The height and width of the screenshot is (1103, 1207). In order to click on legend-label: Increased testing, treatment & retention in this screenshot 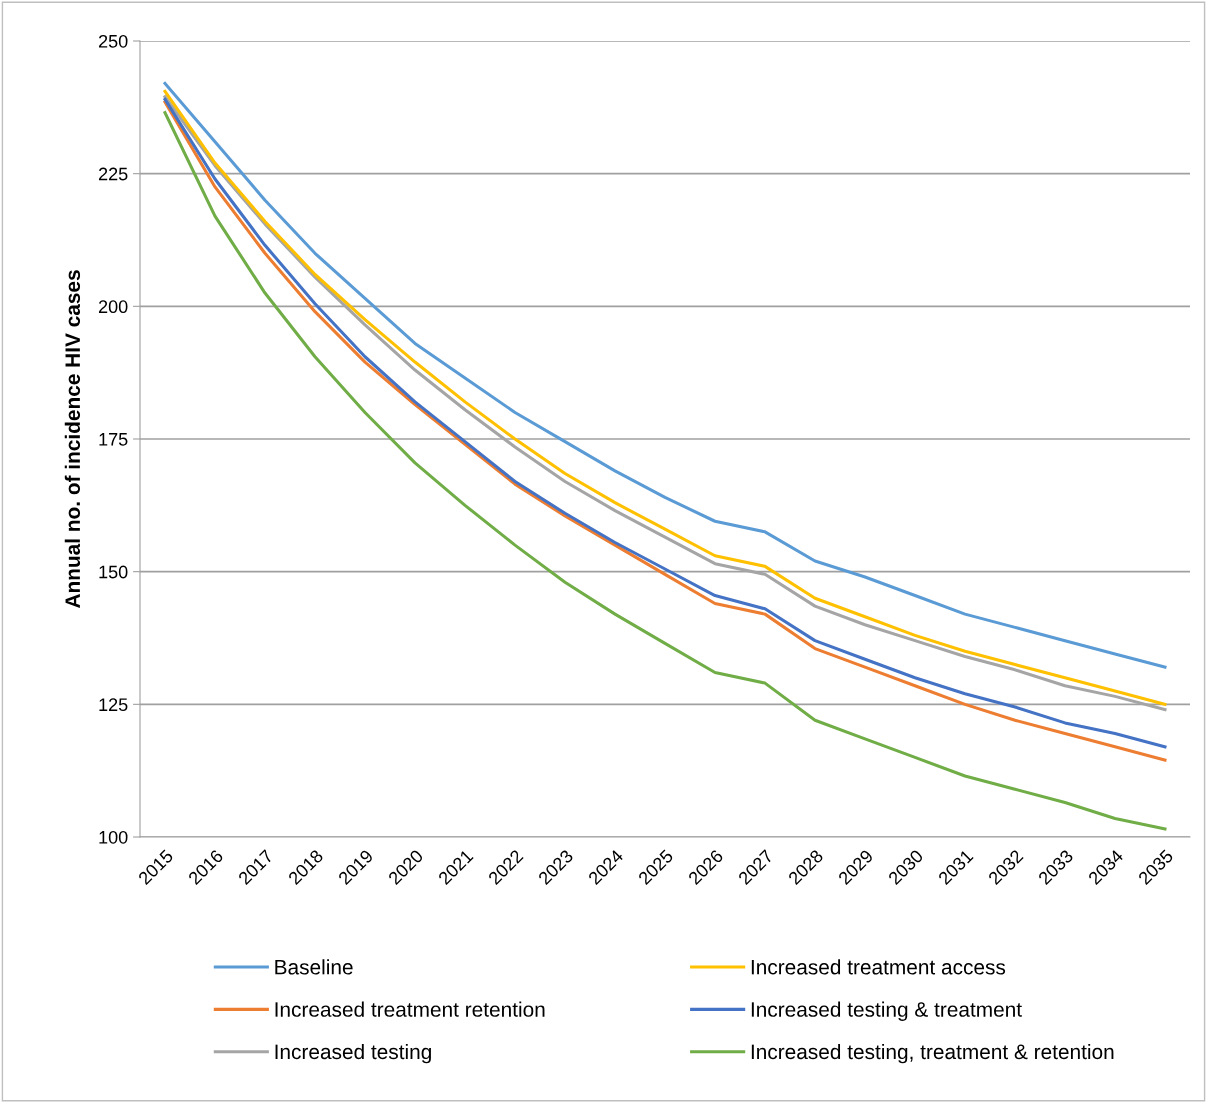, I will do `click(932, 1053)`.